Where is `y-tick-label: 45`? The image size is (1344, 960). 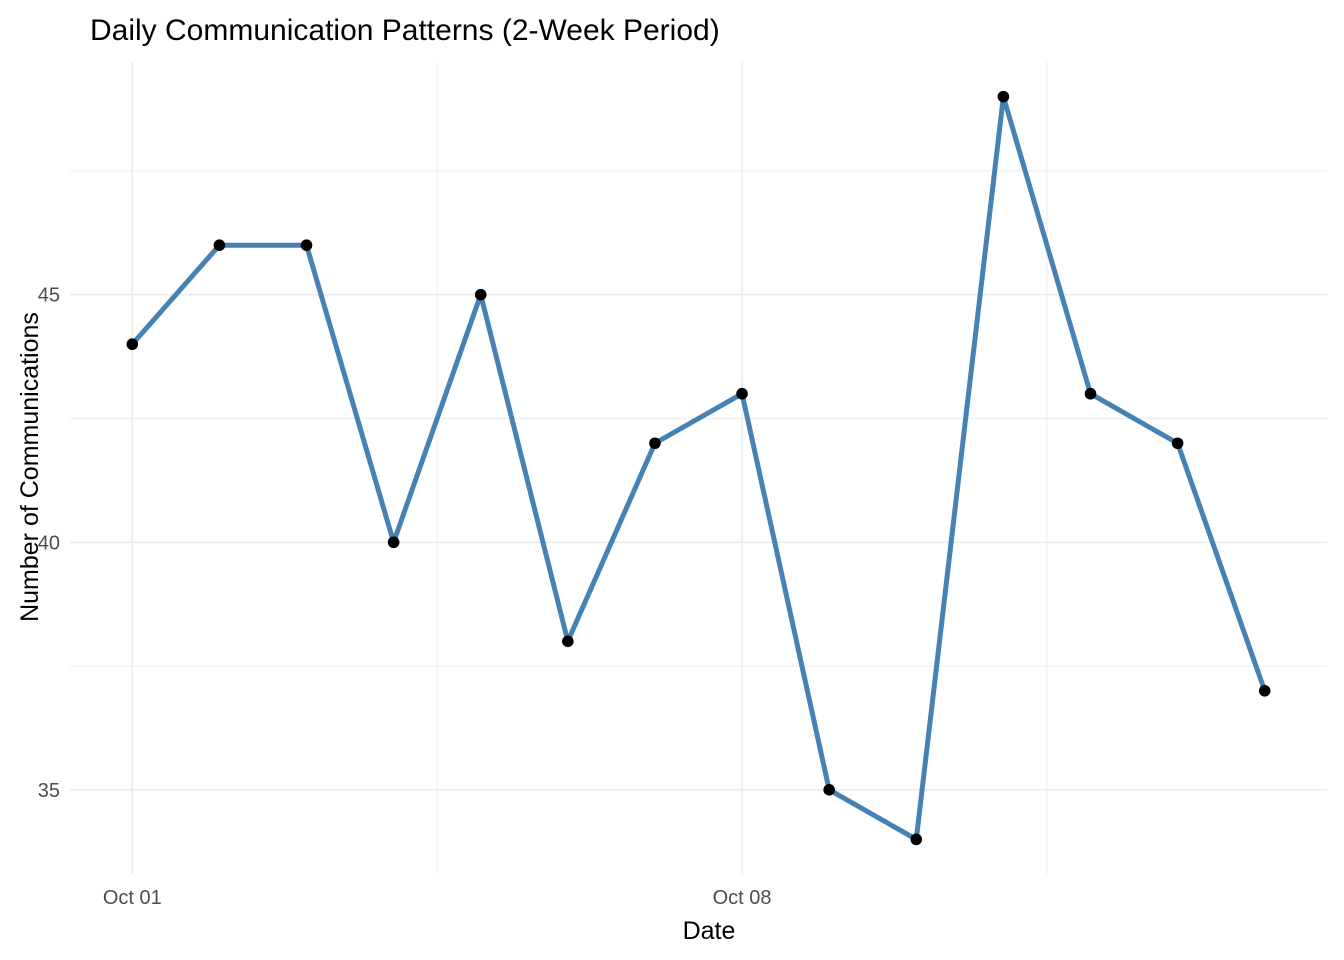 y-tick-label: 45 is located at coordinates (49, 296).